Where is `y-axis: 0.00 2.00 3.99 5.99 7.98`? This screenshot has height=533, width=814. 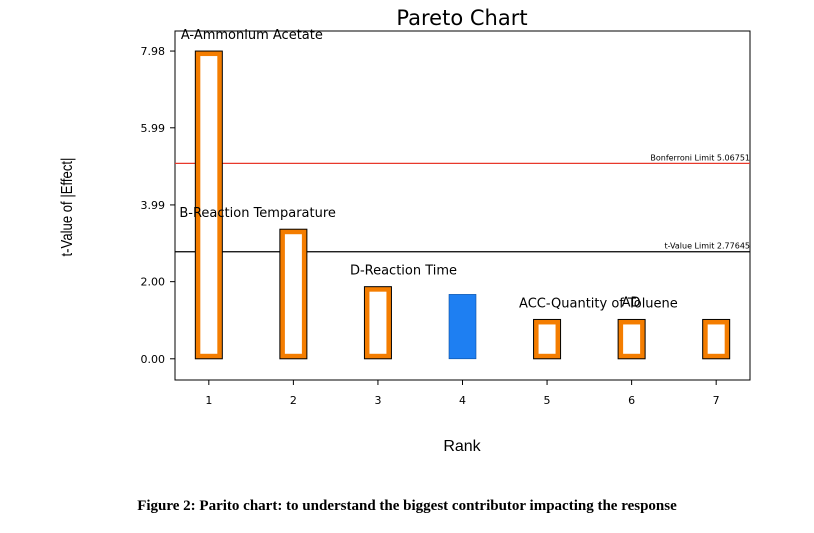 y-axis: 0.00 2.00 3.99 5.99 7.98 is located at coordinates (158, 205).